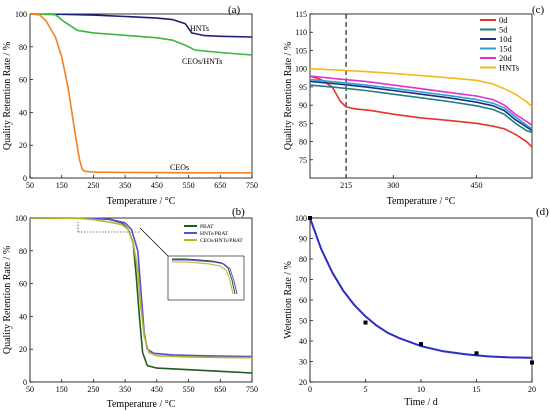 The width and height of the screenshot is (550, 411). I want to click on x-tick-label: 20, so click(532, 389).